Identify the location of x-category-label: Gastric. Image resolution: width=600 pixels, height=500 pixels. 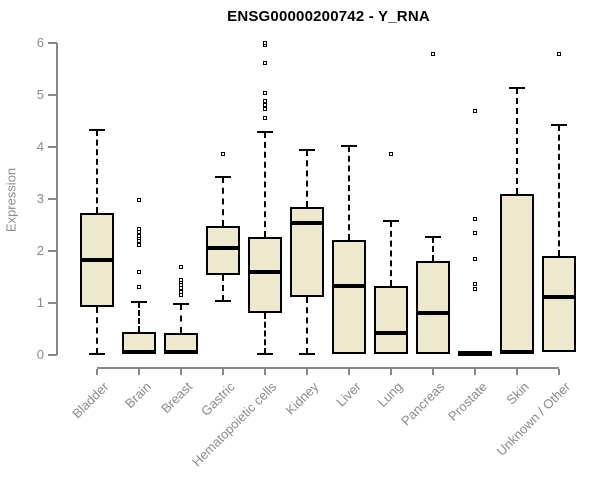
(217, 399).